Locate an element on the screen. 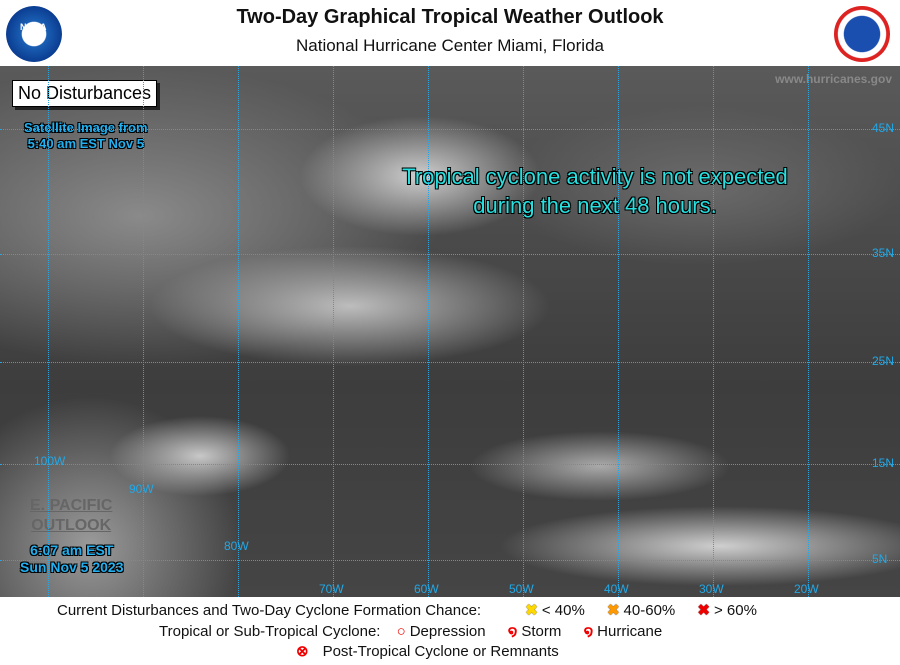 This screenshot has width=900, height=665. latitude-label: 5N is located at coordinates (880, 559).